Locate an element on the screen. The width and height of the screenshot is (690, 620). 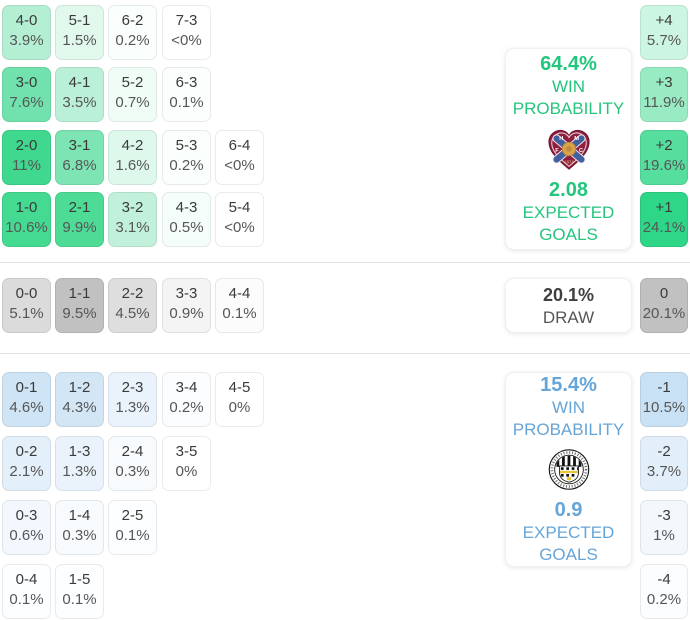
draw-score-cell-0-0: 0-0 5.1% is located at coordinates (26, 305).